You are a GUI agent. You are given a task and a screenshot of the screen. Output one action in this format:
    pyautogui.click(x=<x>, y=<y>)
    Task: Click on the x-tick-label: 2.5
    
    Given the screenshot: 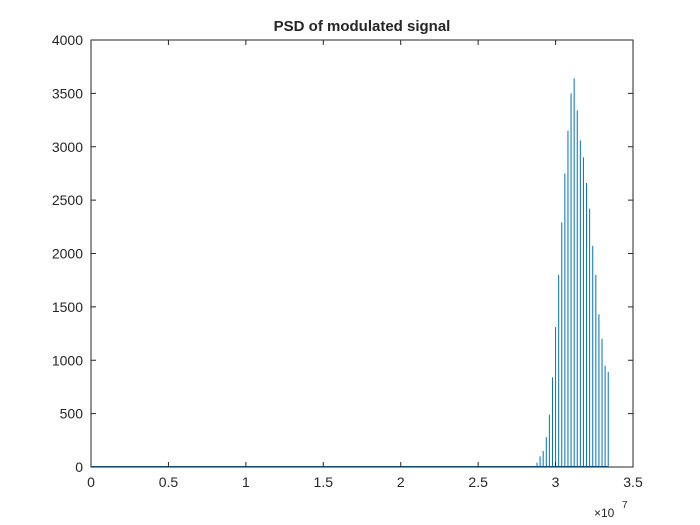 What is the action you would take?
    pyautogui.click(x=478, y=482)
    